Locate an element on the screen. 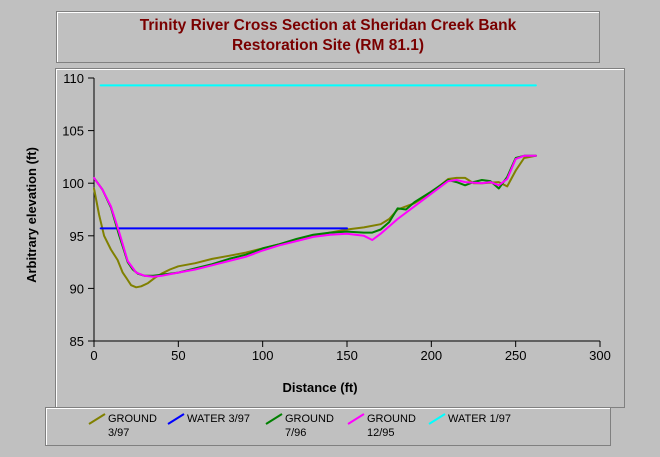 The image size is (660, 457). x-tick-label: 250 is located at coordinates (516, 355).